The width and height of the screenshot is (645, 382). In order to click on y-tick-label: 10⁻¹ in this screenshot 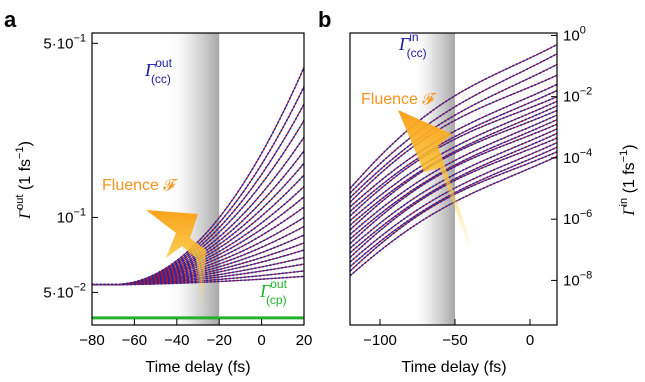, I will do `click(71, 216)`.